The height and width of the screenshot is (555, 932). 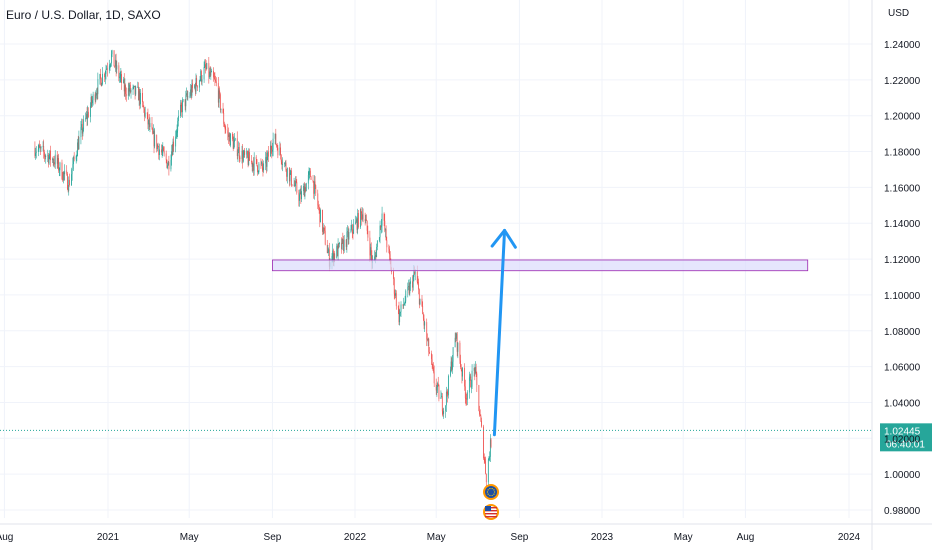 I want to click on y-tick-label: 0.98000, so click(x=902, y=511).